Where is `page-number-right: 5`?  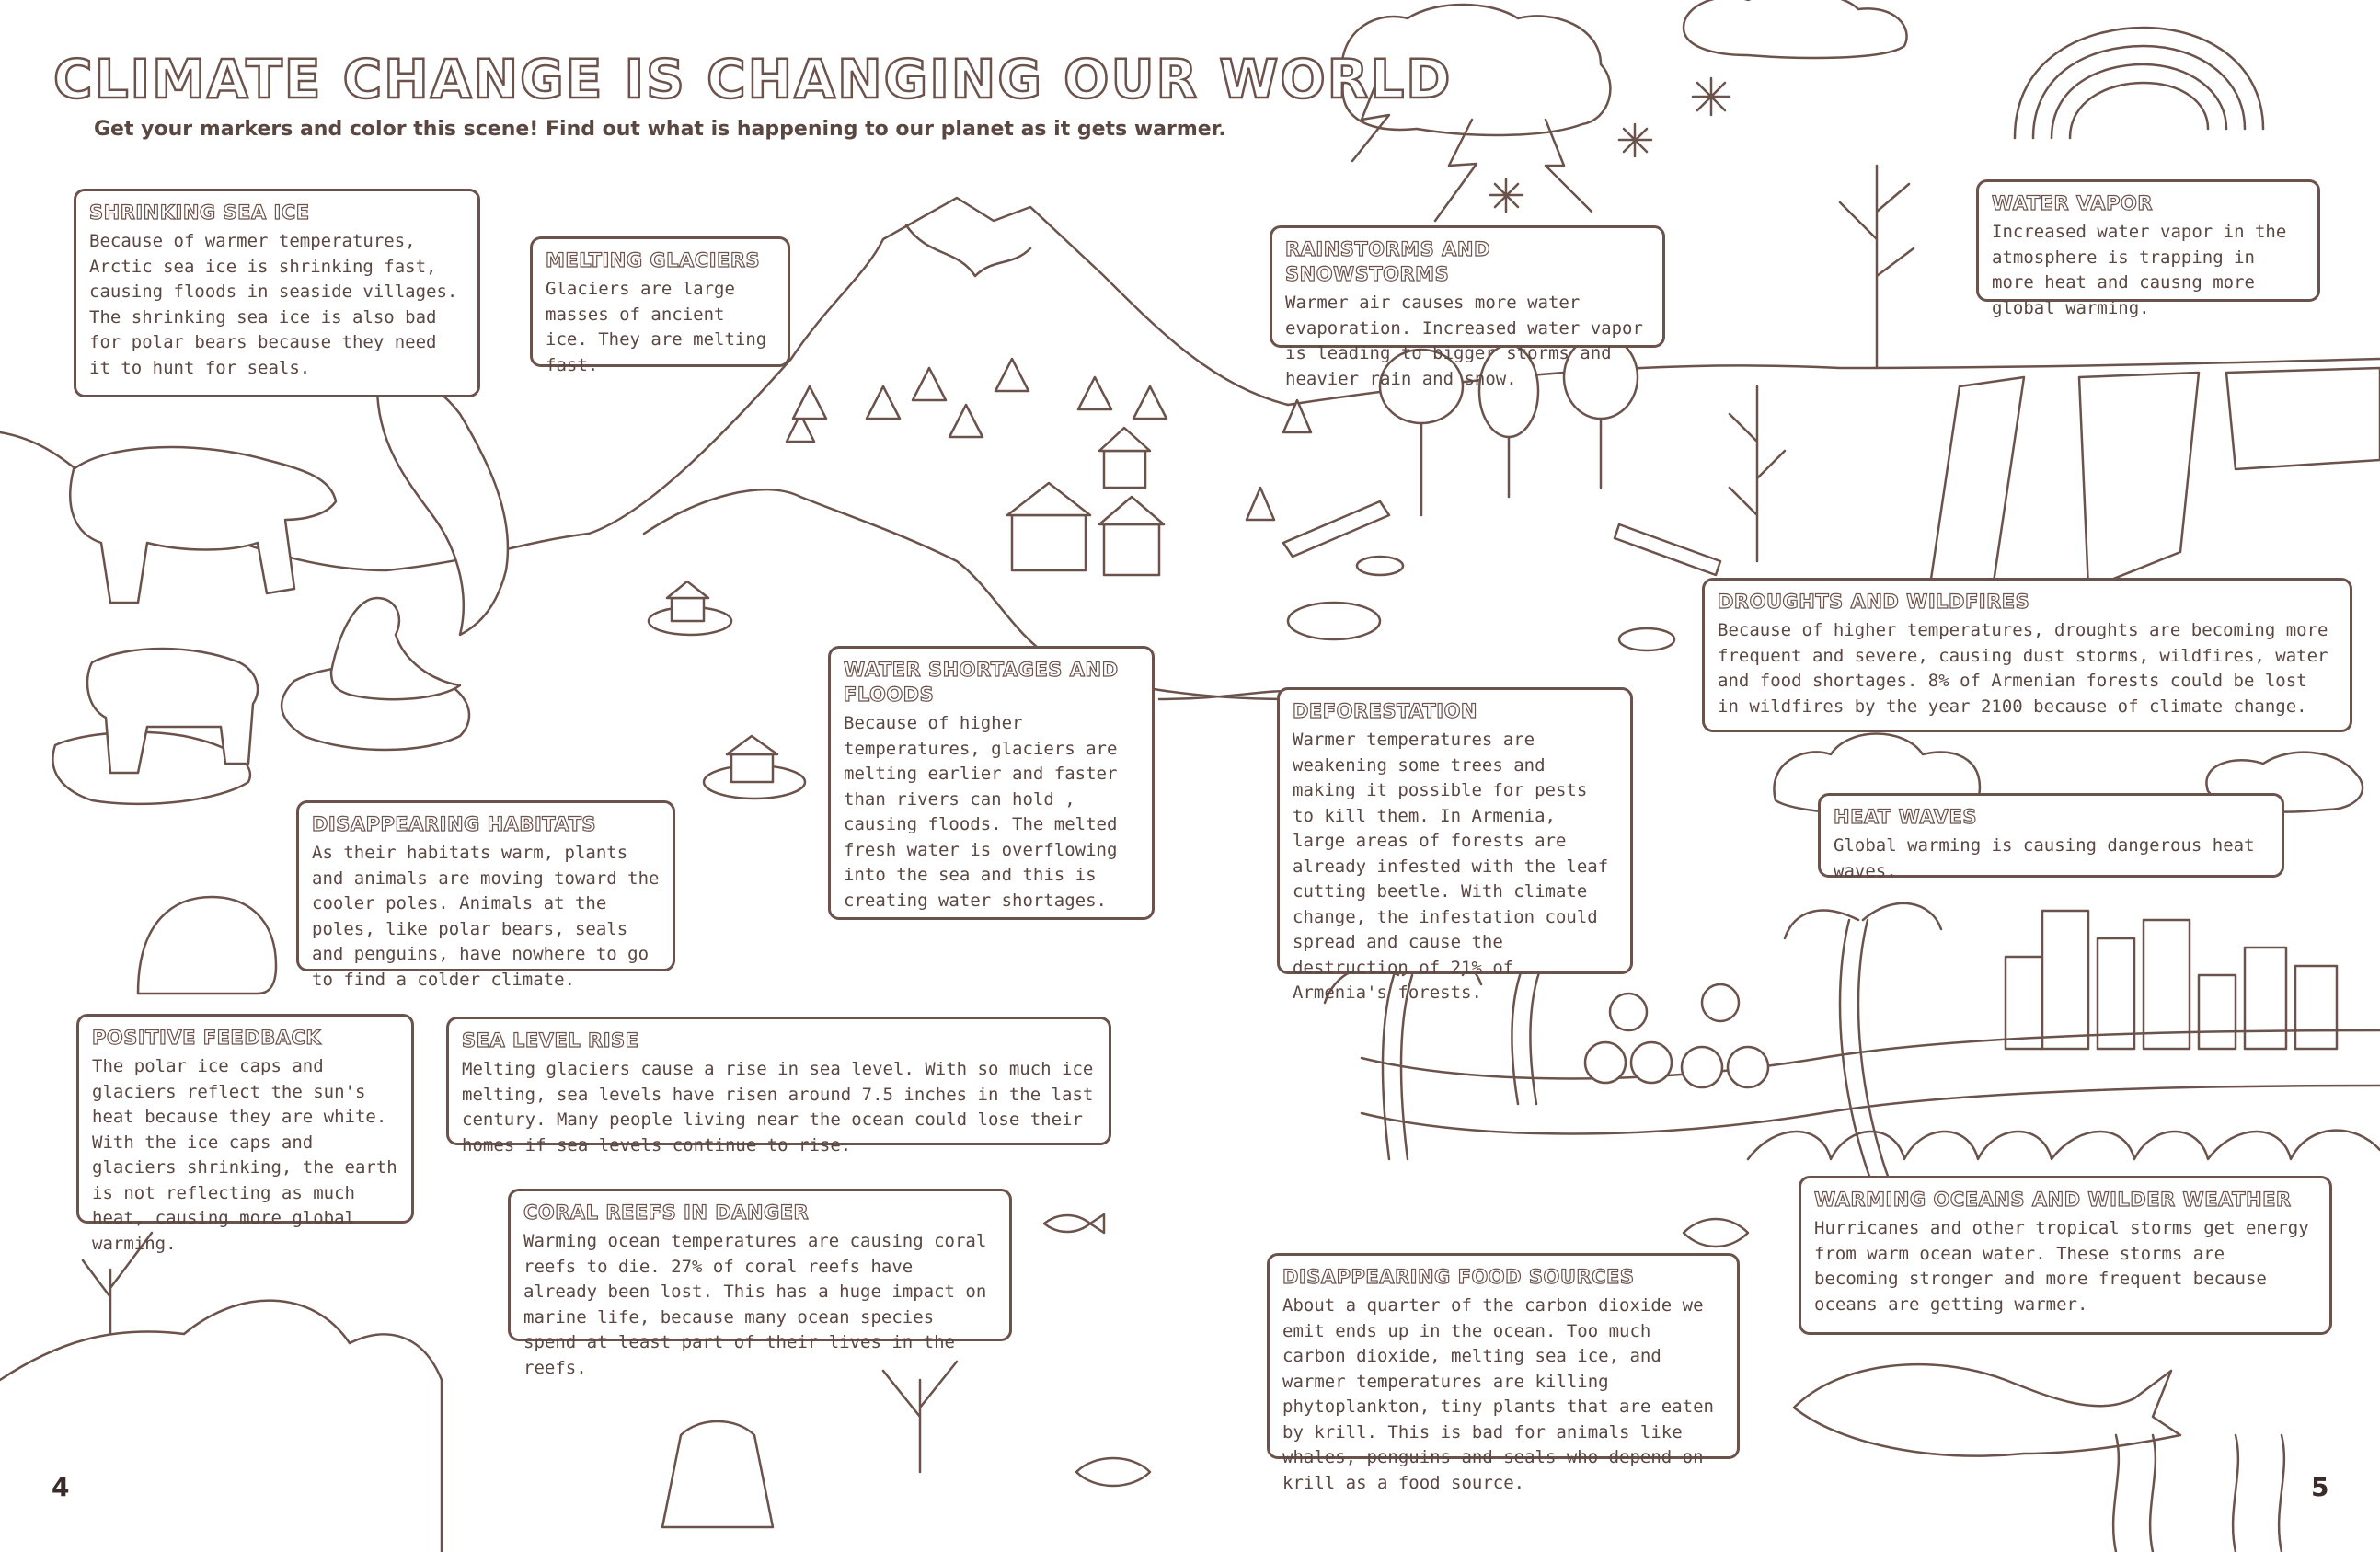
page-number-right: 5 is located at coordinates (2320, 1487).